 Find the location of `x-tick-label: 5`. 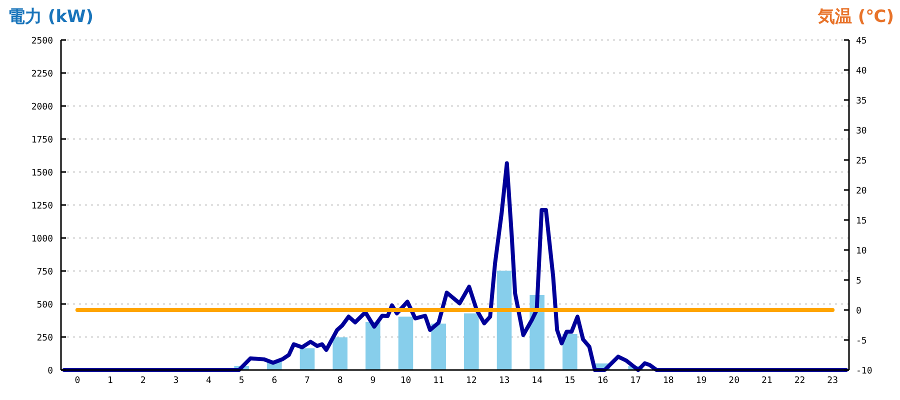

x-tick-label: 5 is located at coordinates (241, 381).